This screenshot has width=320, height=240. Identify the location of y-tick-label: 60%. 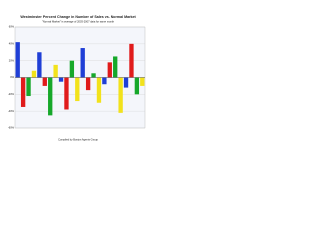
(12, 27).